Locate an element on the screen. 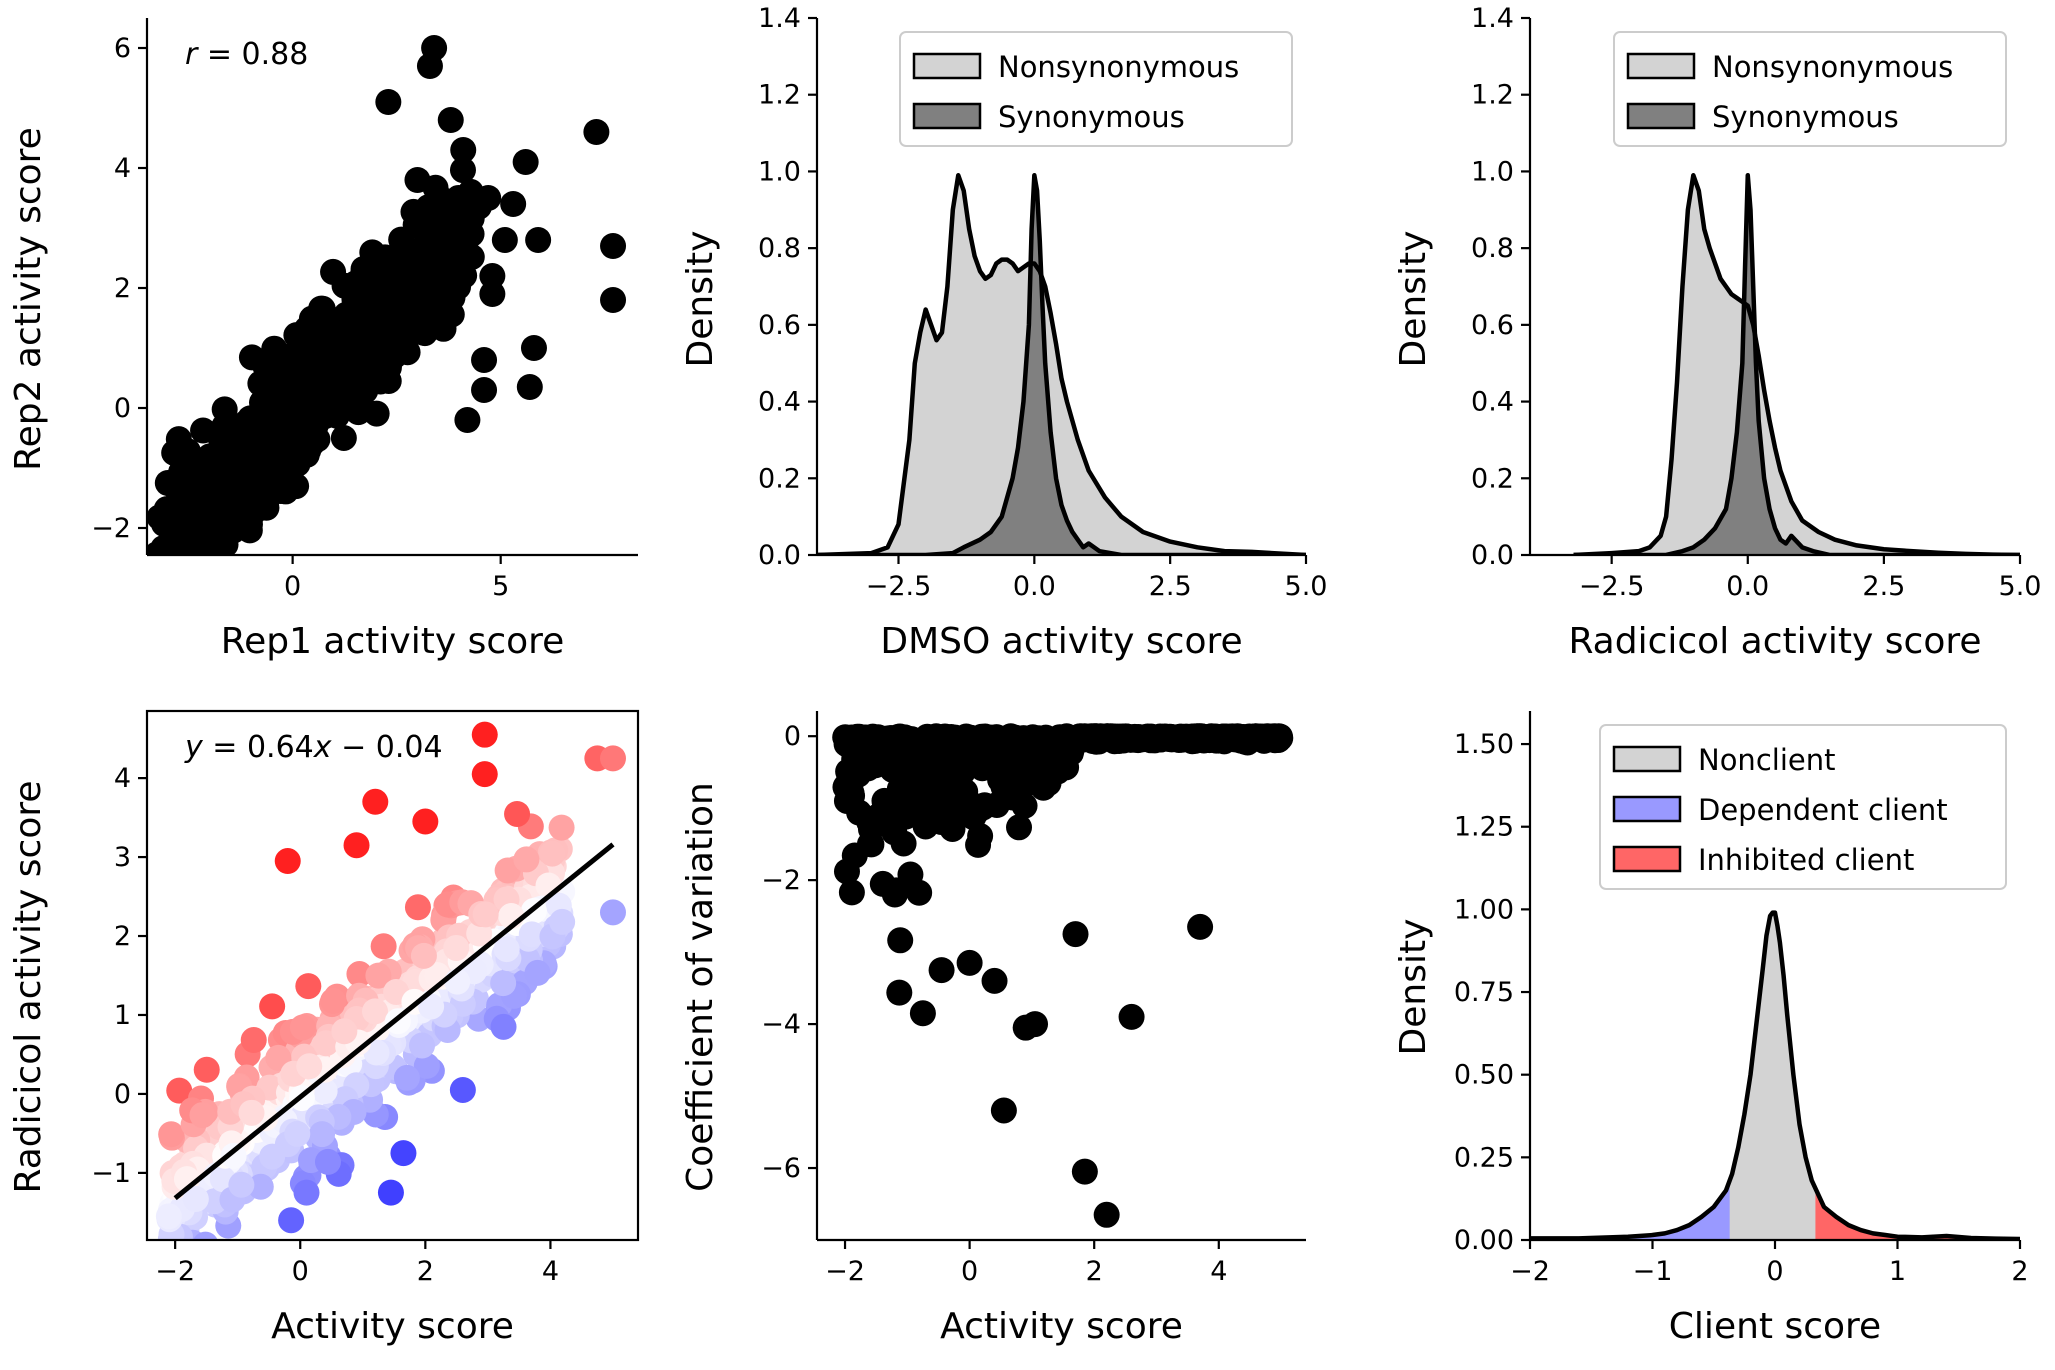  x-tick-label: 5.0 is located at coordinates (1306, 586).